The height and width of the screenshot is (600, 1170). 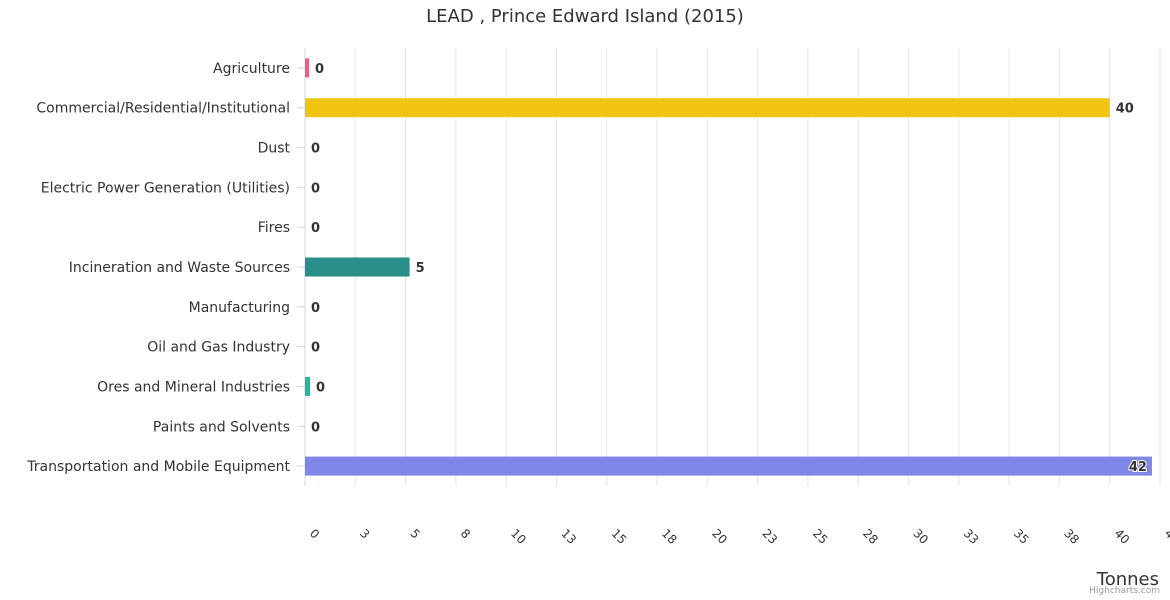 What do you see at coordinates (568, 536) in the screenshot?
I see `x-tick-label: 13` at bounding box center [568, 536].